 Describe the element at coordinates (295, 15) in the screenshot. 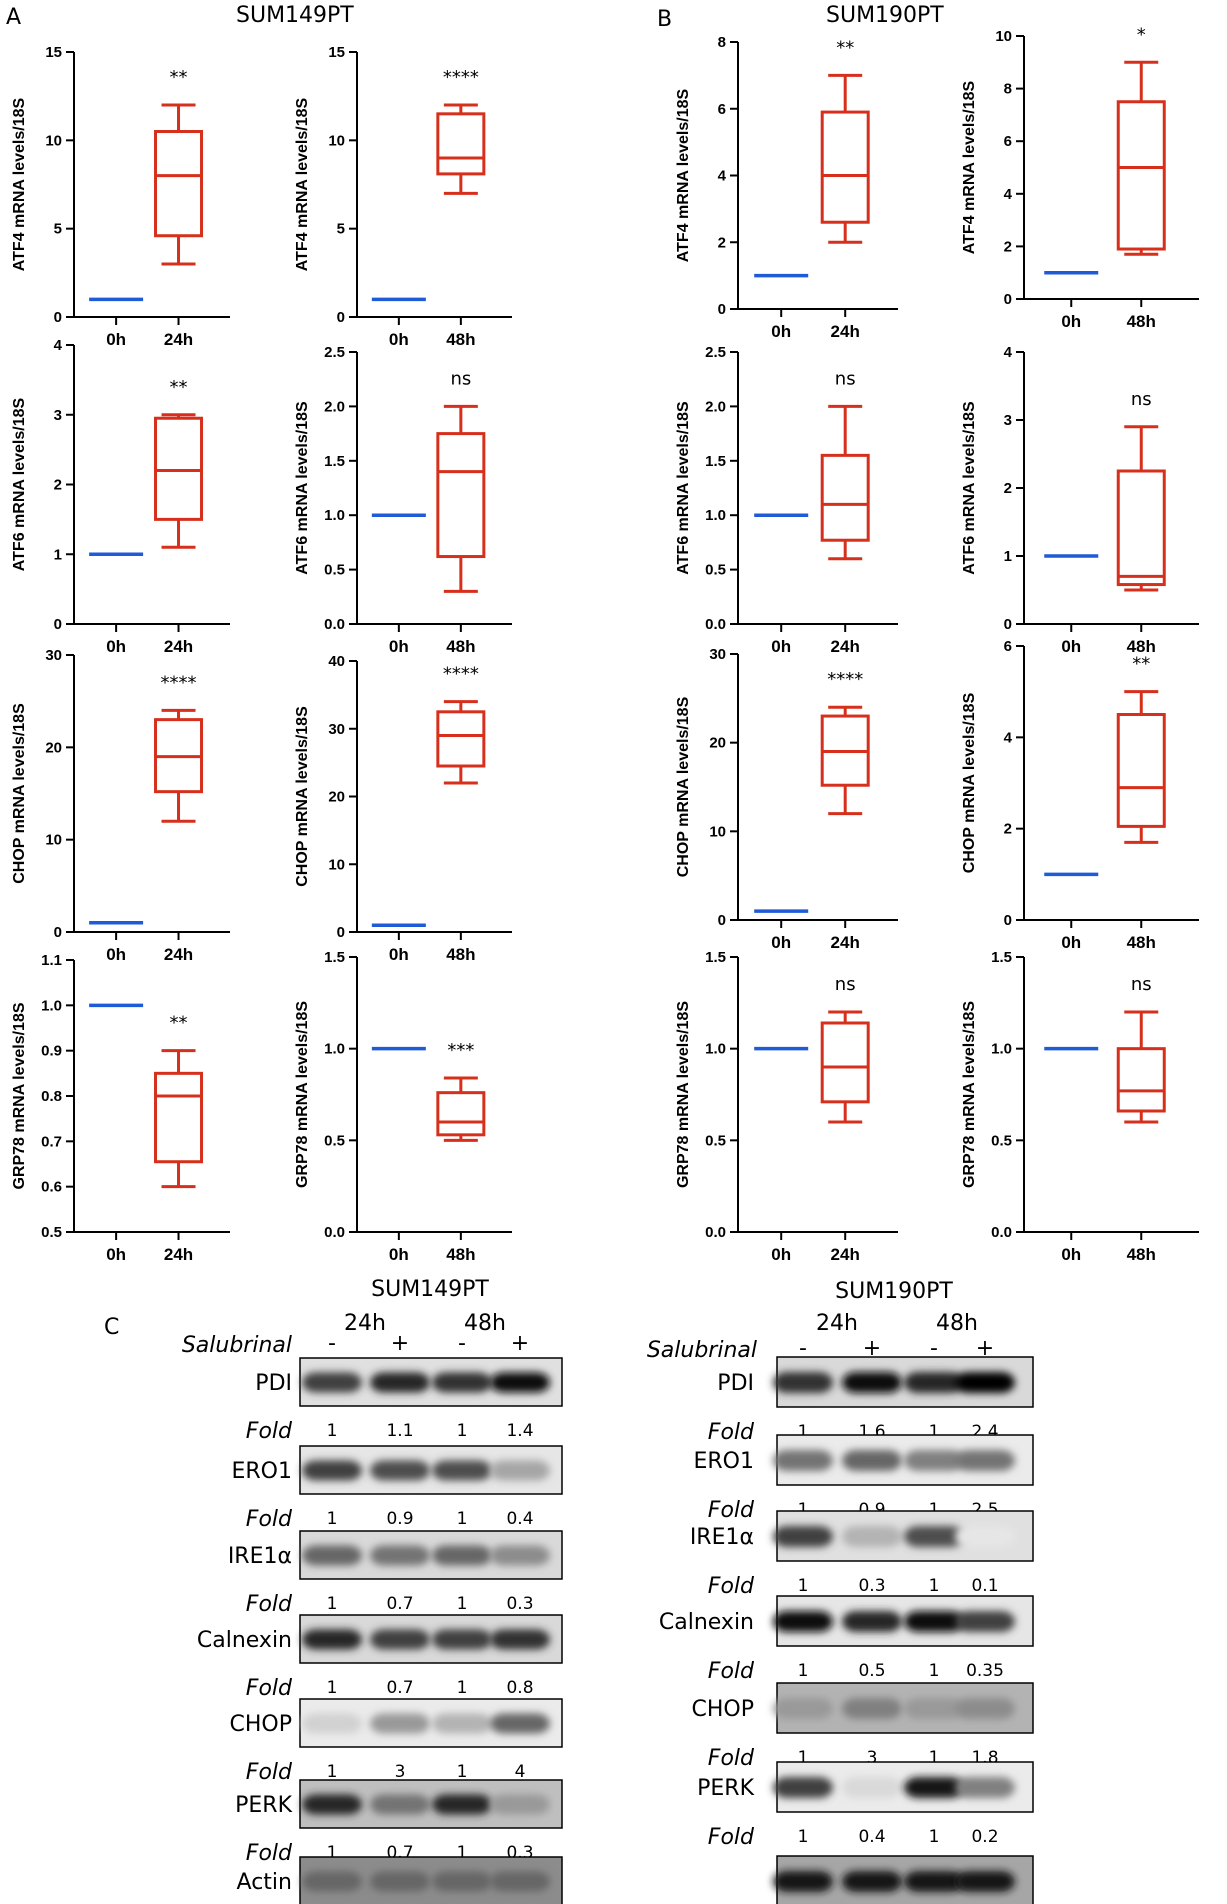

I see `panel-a-title: SUM149PT` at that location.